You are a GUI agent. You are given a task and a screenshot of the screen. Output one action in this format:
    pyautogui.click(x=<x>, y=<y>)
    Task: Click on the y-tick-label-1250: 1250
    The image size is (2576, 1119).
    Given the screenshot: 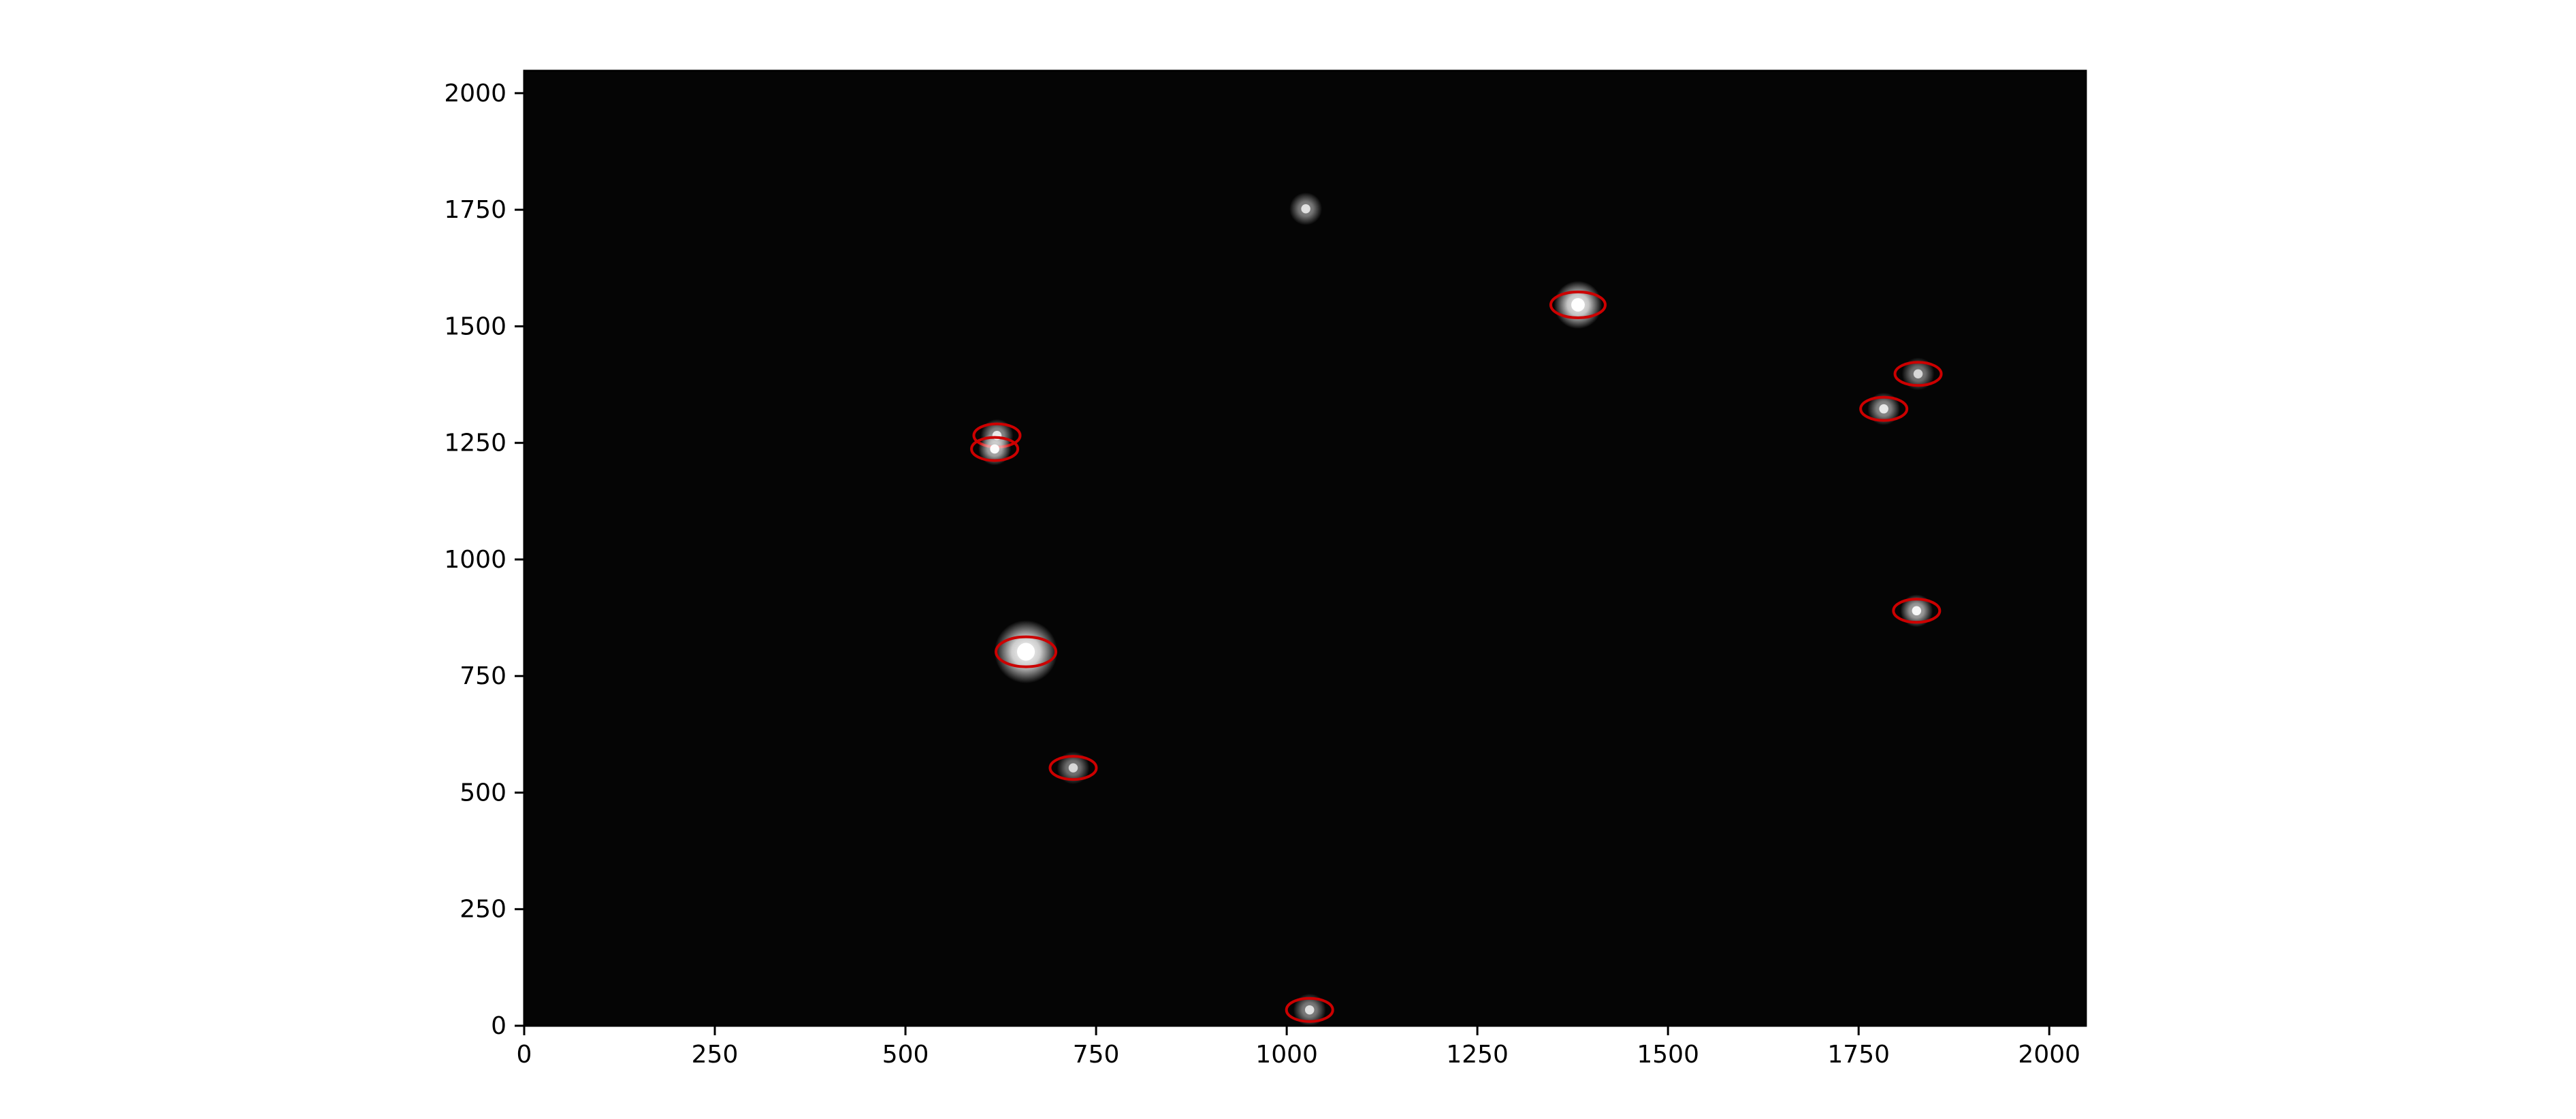 What is the action you would take?
    pyautogui.click(x=475, y=443)
    